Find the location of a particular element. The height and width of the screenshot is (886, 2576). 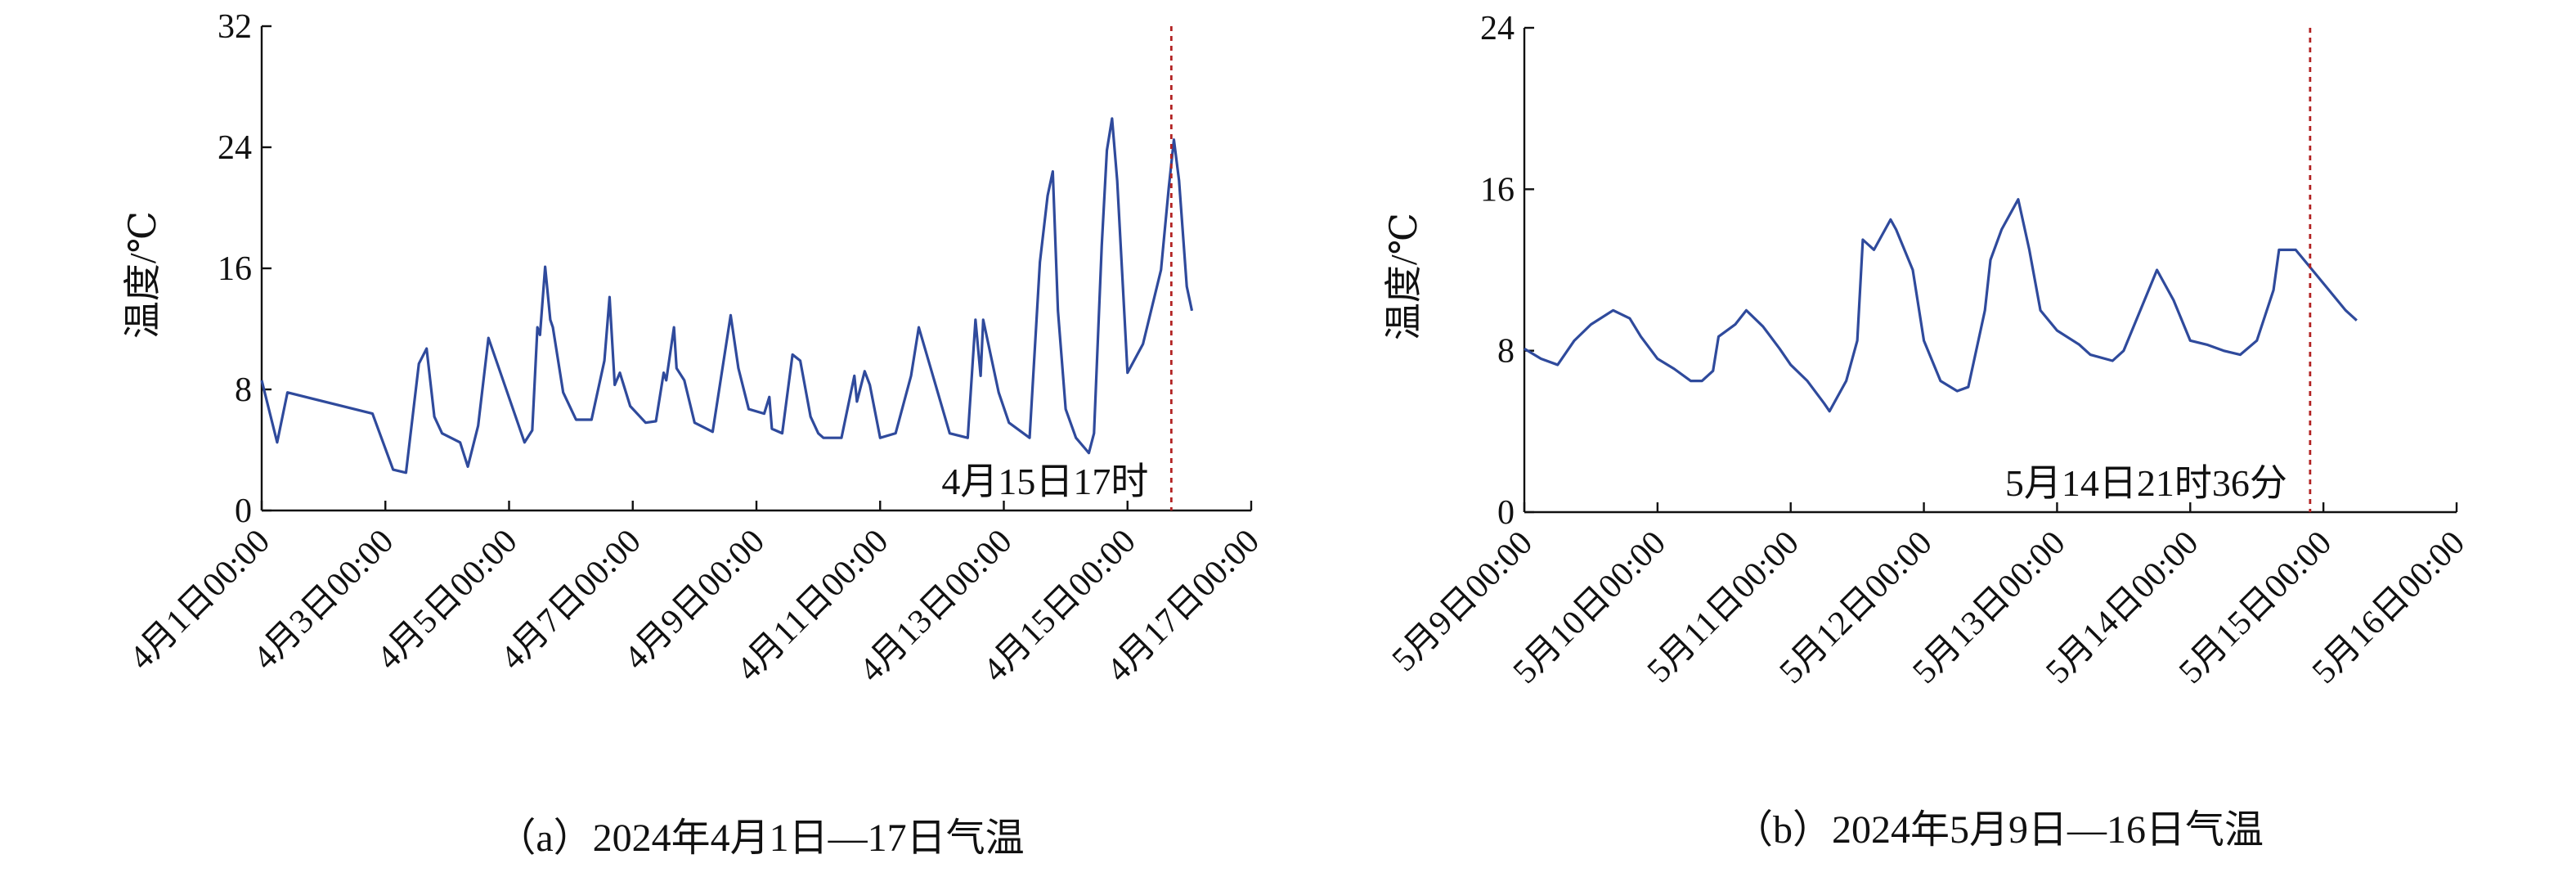

y-tick-label: 32 is located at coordinates (235, 27).